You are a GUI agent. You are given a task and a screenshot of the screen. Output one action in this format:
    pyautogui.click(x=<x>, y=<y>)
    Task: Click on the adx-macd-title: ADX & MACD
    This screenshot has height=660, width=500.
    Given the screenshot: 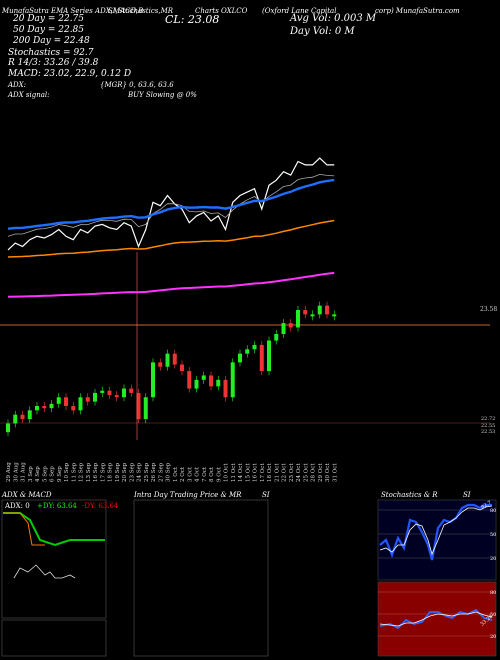 What is the action you would take?
    pyautogui.click(x=27, y=495)
    